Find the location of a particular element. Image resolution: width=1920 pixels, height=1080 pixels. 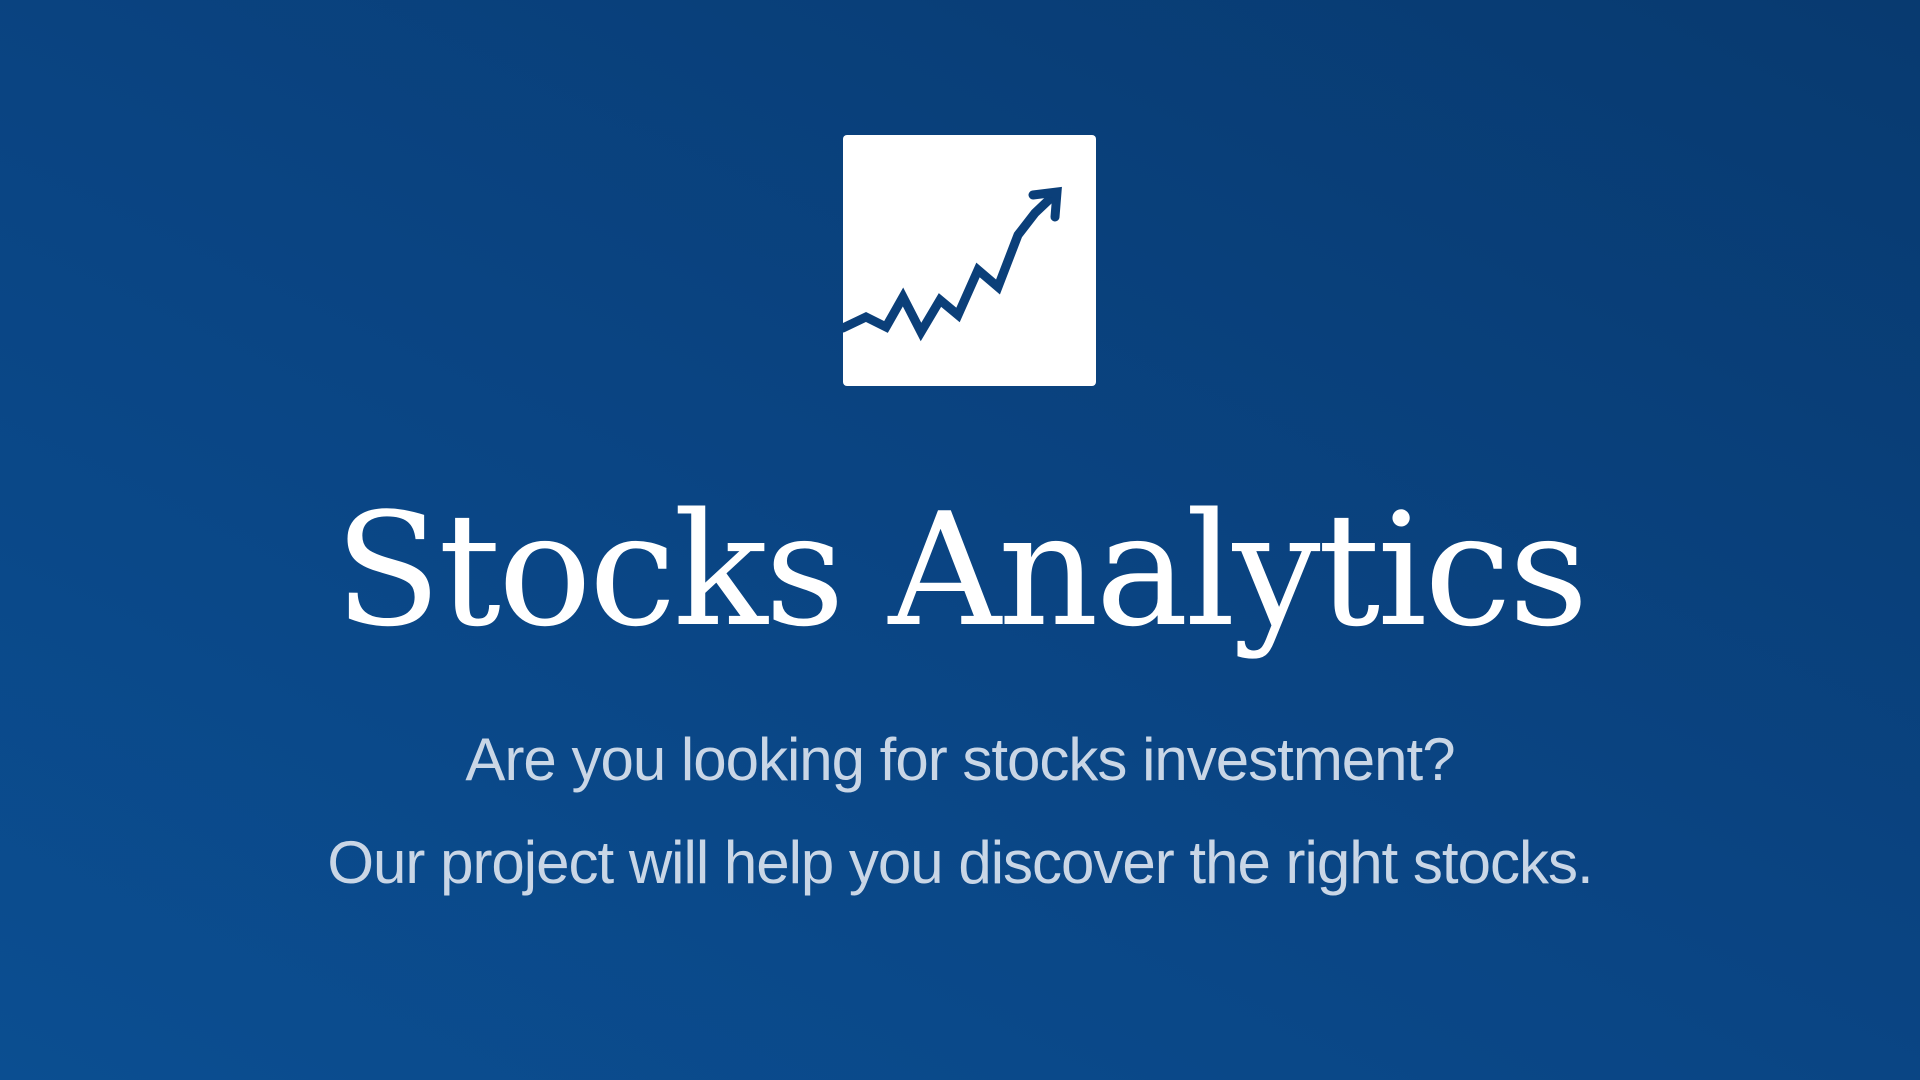

page-title: Stocks Analytics is located at coordinates (961, 570).